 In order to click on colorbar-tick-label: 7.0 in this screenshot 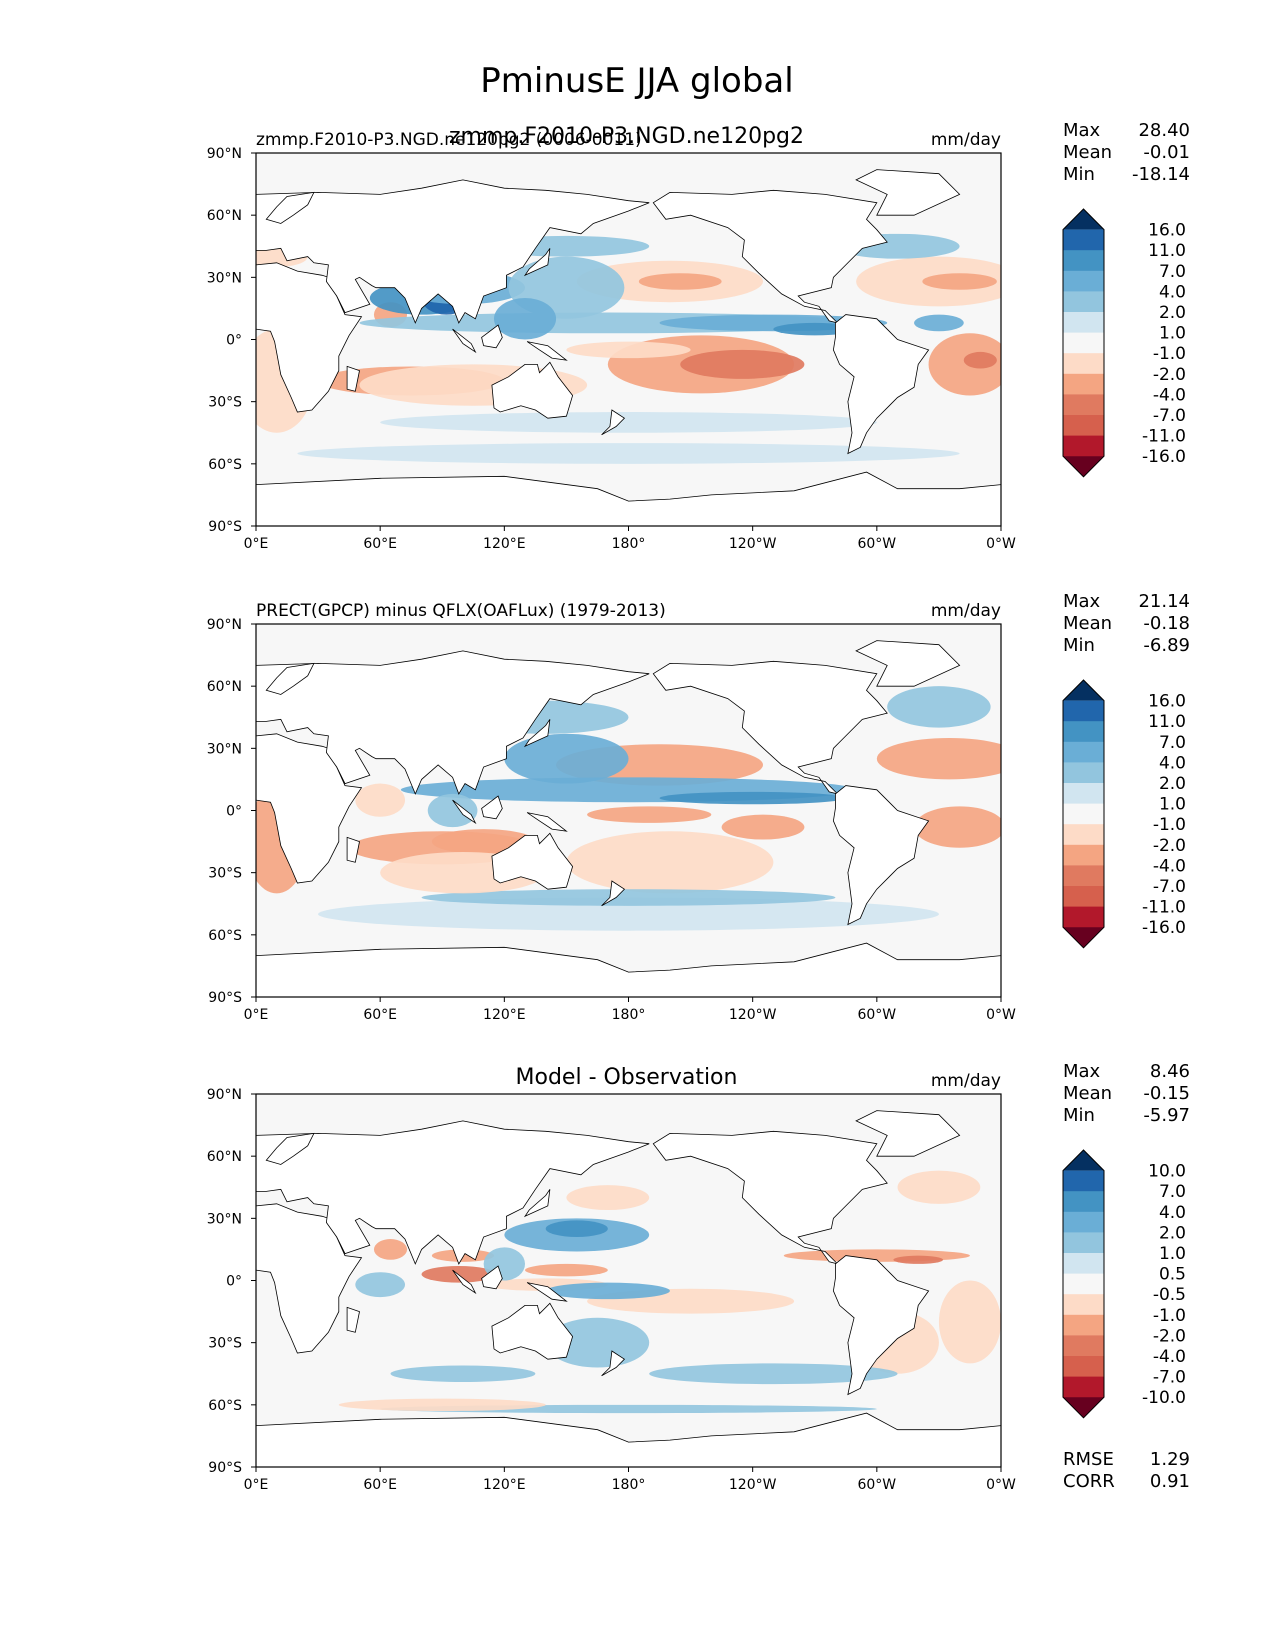, I will do `click(1172, 743)`.